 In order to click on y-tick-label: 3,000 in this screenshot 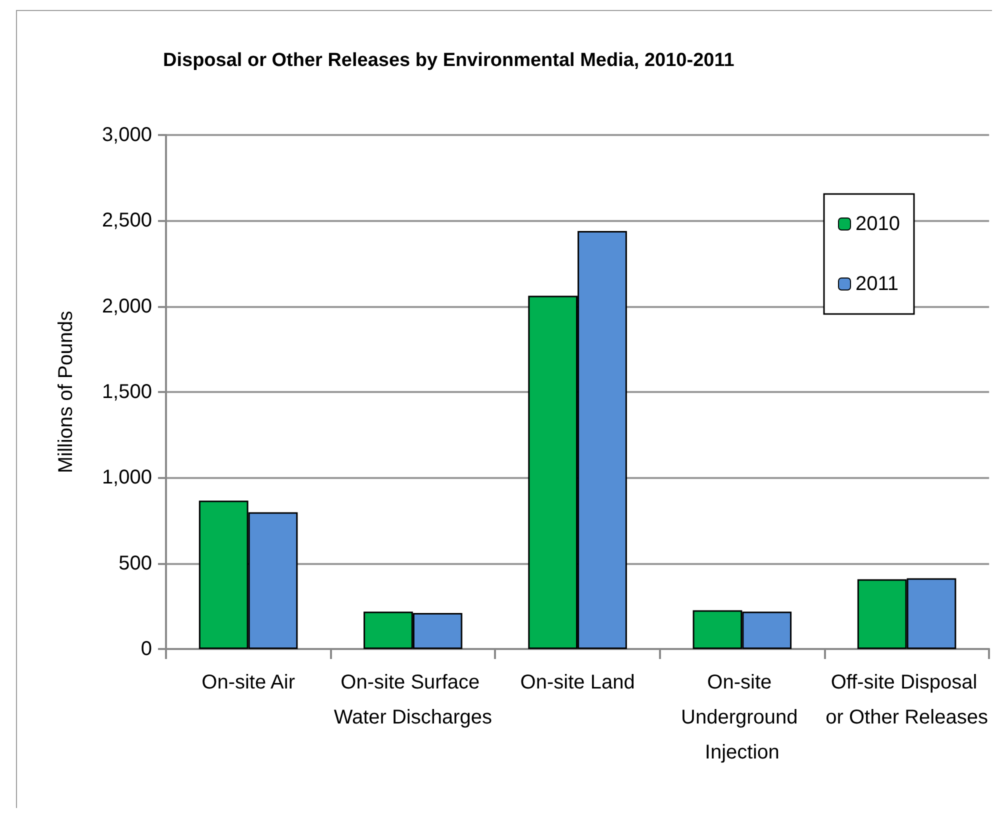, I will do `click(127, 135)`.